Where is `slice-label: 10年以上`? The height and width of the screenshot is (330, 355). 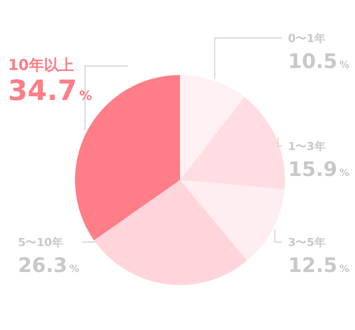 slice-label: 10年以上 is located at coordinates (41, 65).